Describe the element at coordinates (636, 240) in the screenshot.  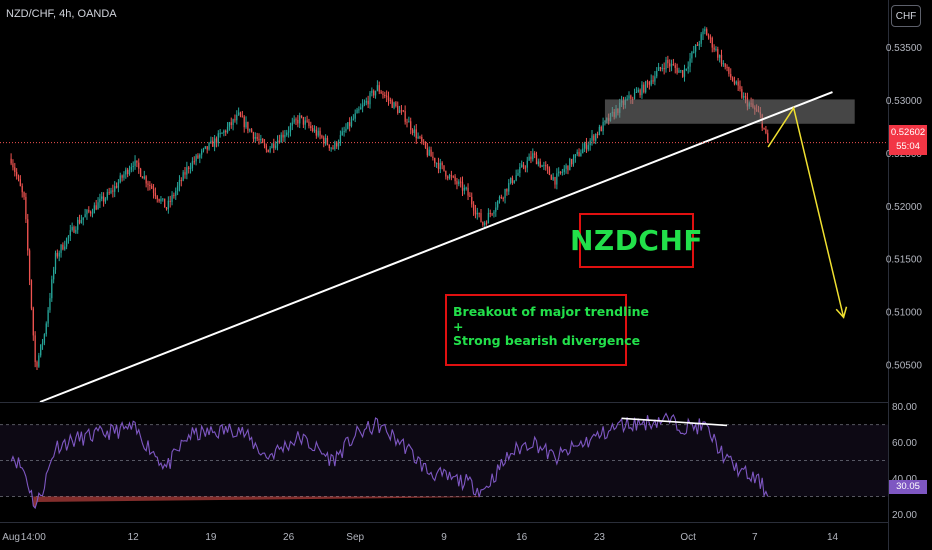
I see `title-annotation: NZDCHF` at that location.